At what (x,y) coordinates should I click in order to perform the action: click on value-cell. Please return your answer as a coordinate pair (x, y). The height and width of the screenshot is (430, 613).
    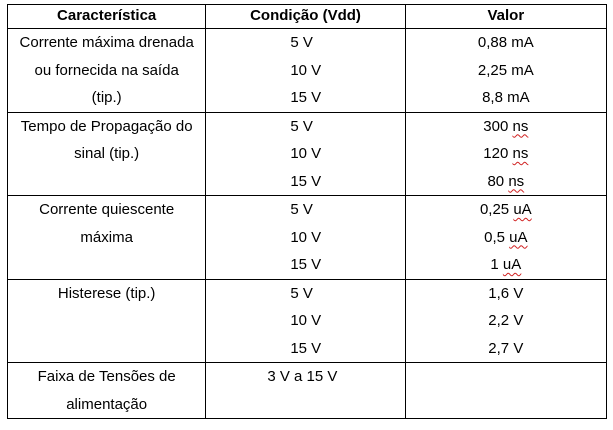
    Looking at the image, I should click on (506, 390).